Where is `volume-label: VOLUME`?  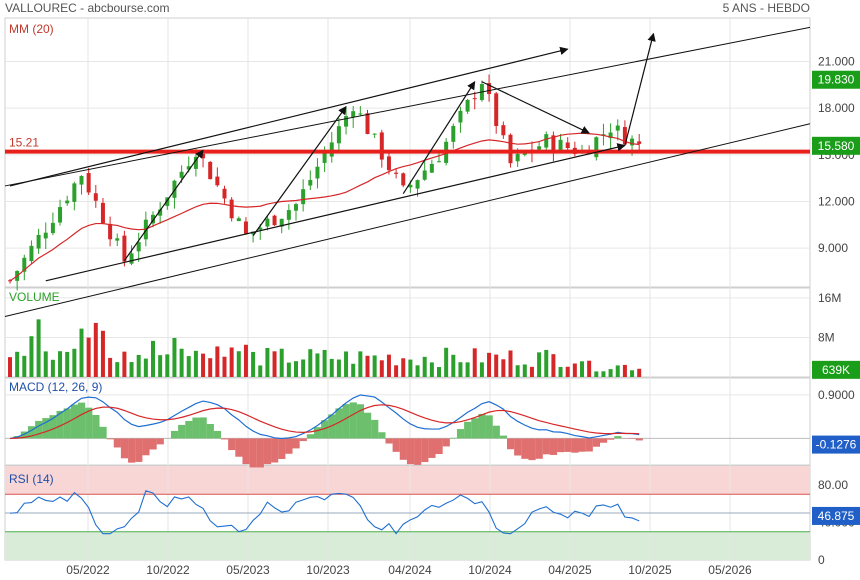 volume-label: VOLUME is located at coordinates (34, 297).